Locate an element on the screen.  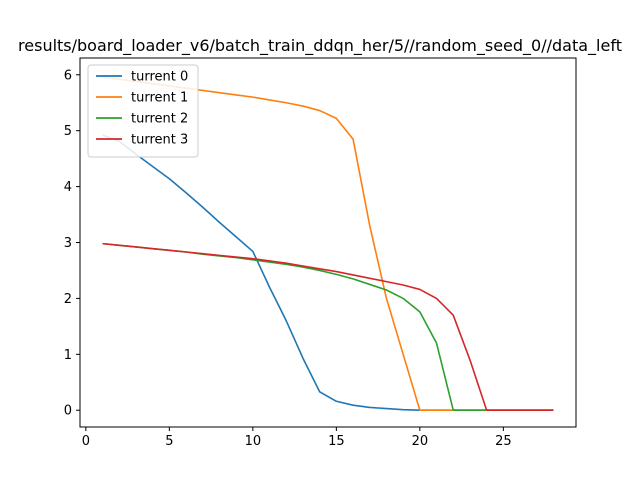
y-tick-label: 2 is located at coordinates (68, 299).